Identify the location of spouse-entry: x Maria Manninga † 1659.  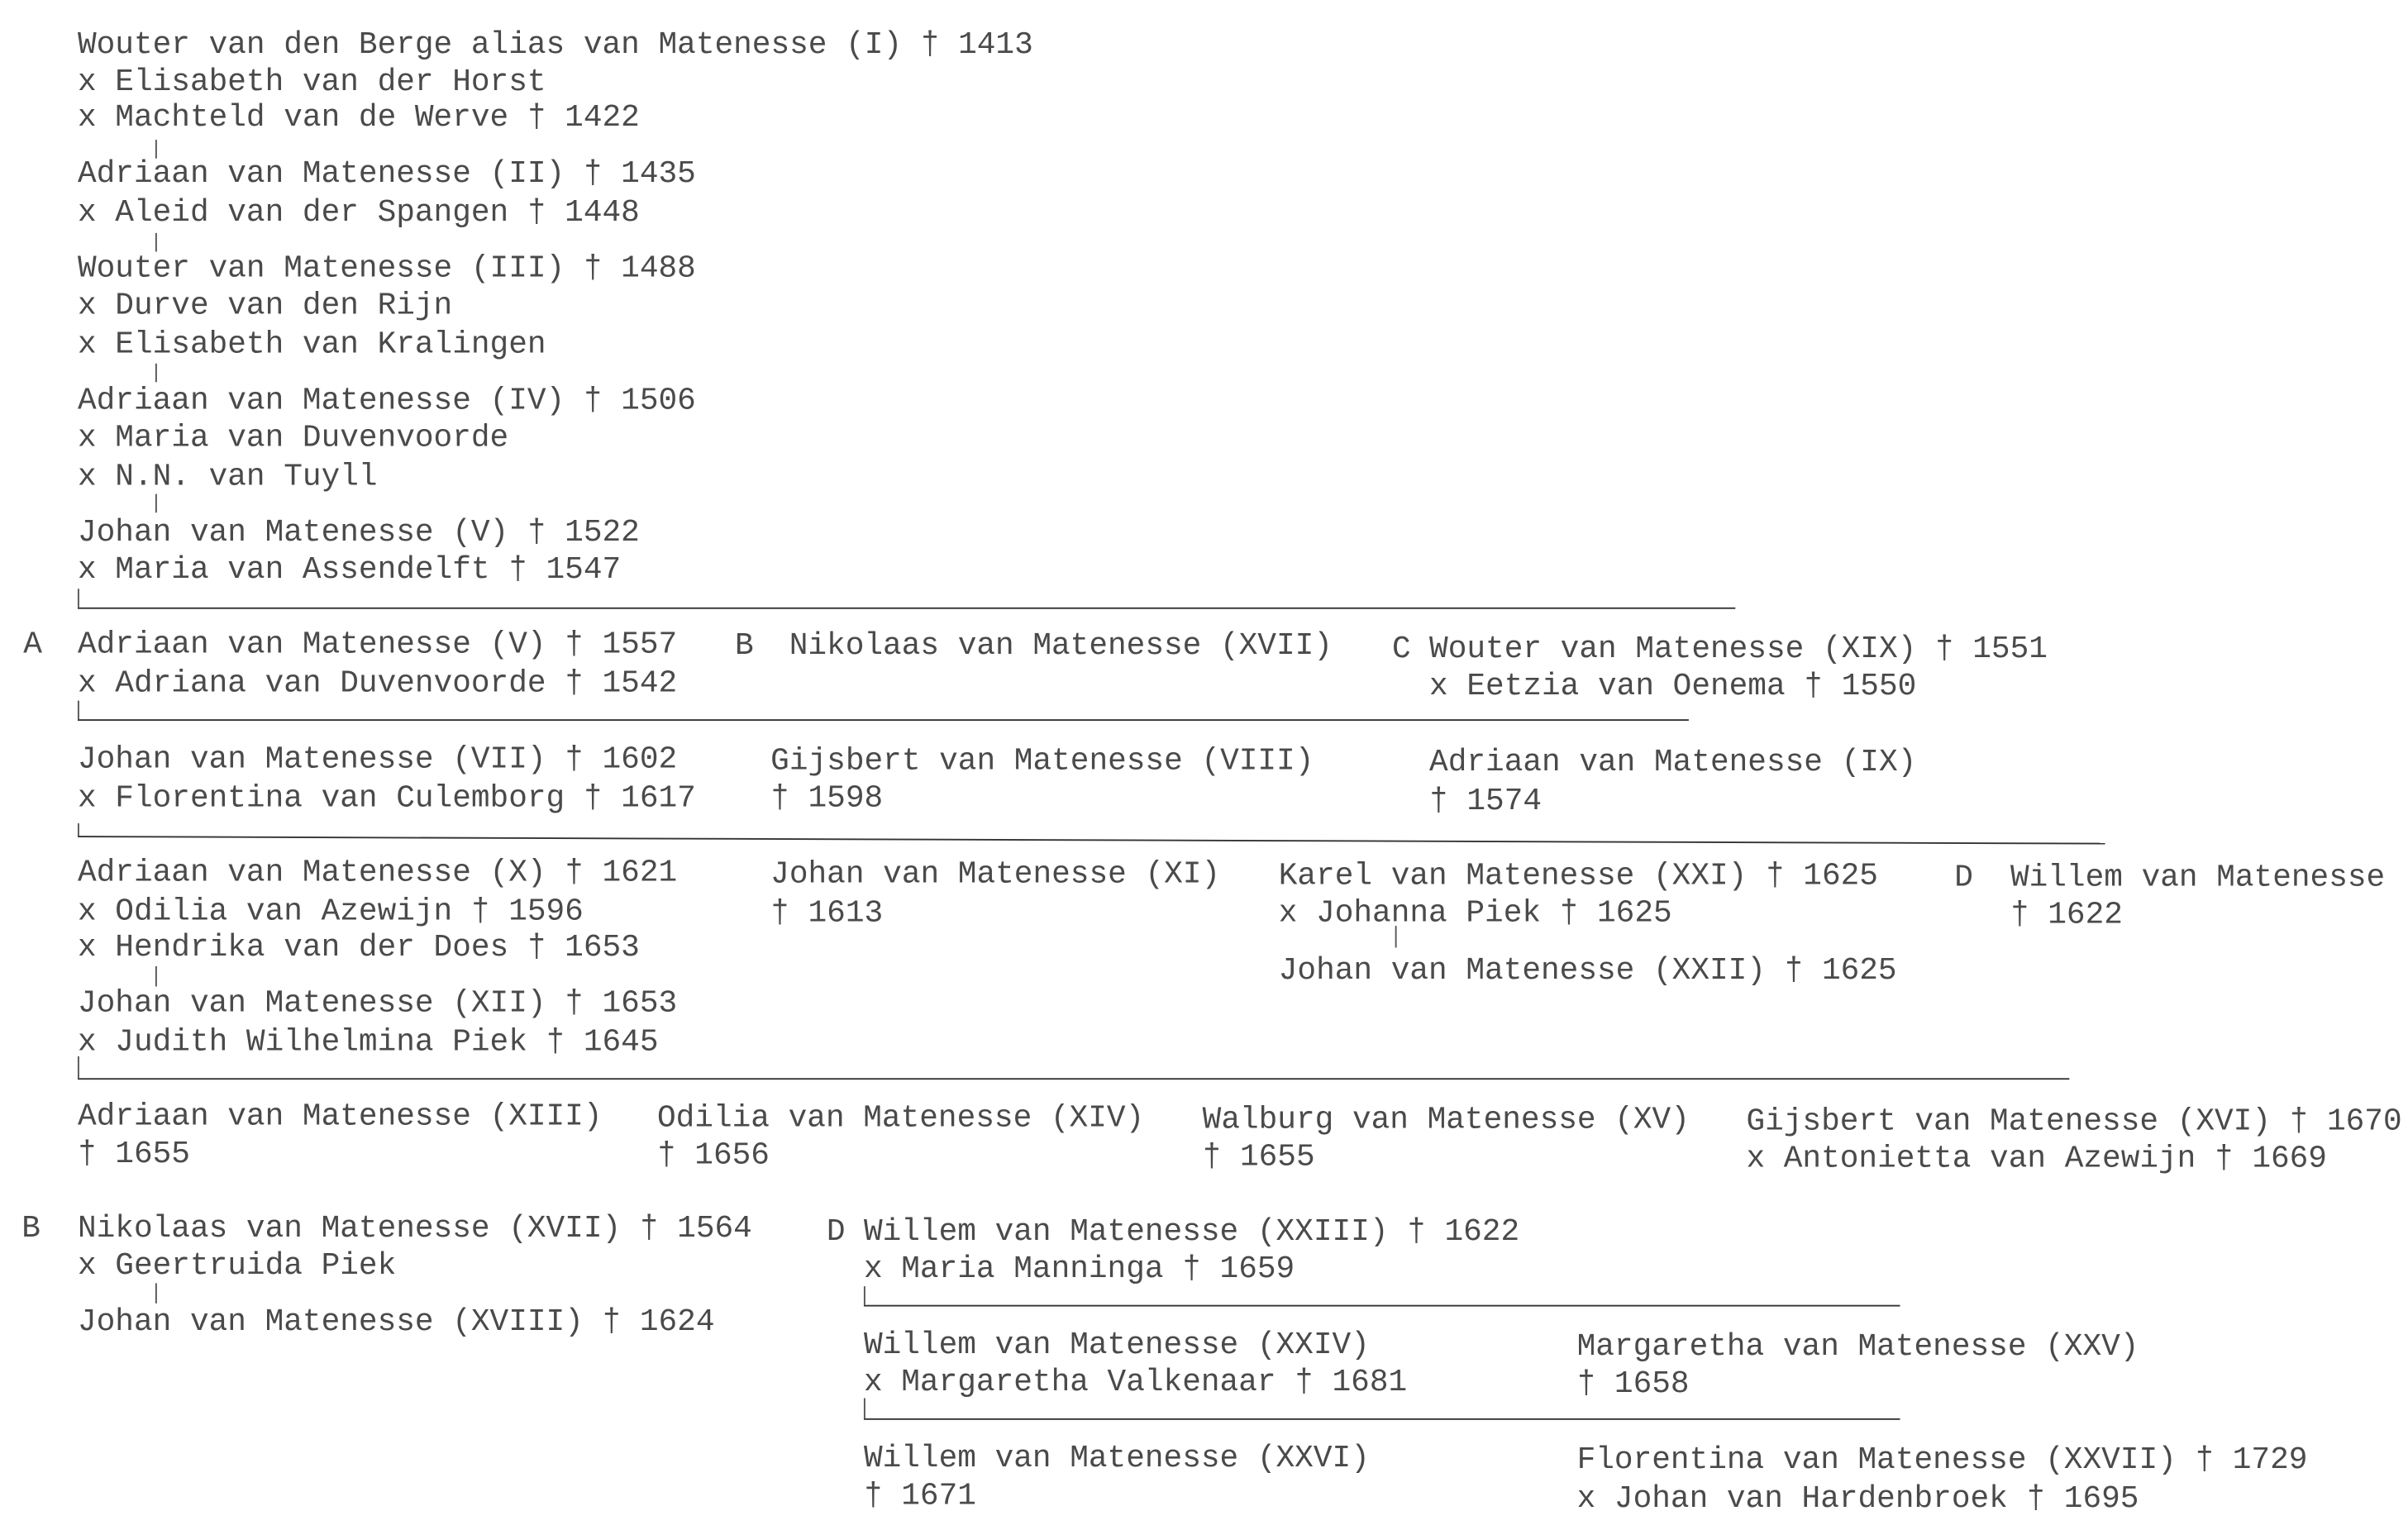
(1079, 1270).